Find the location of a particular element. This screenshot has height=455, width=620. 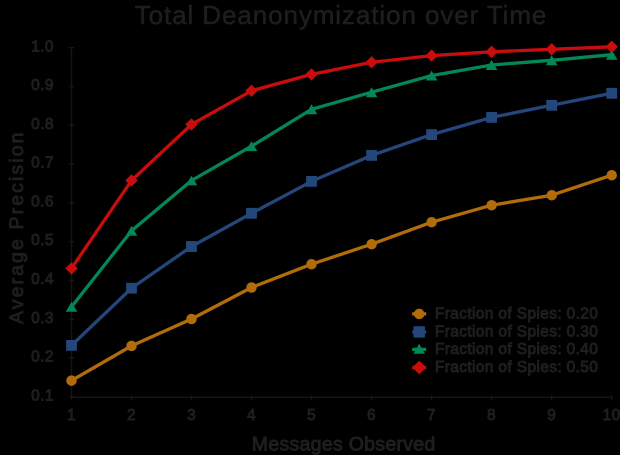

svg-text: 0.6 is located at coordinates (42, 201).